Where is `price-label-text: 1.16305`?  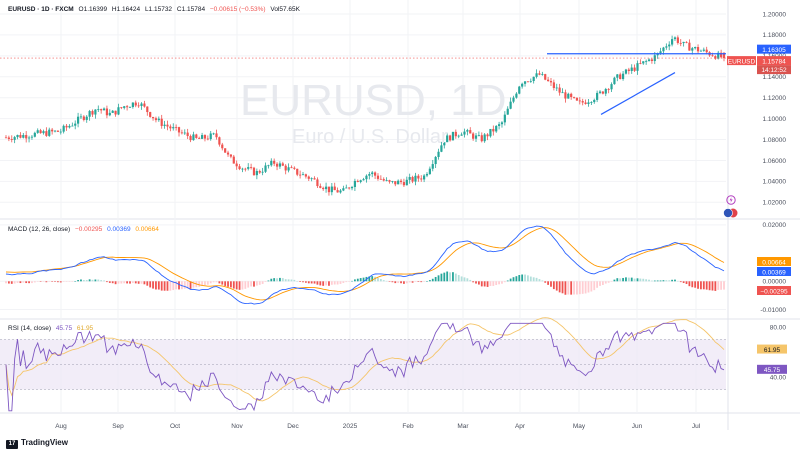 price-label-text: 1.16305 is located at coordinates (774, 50).